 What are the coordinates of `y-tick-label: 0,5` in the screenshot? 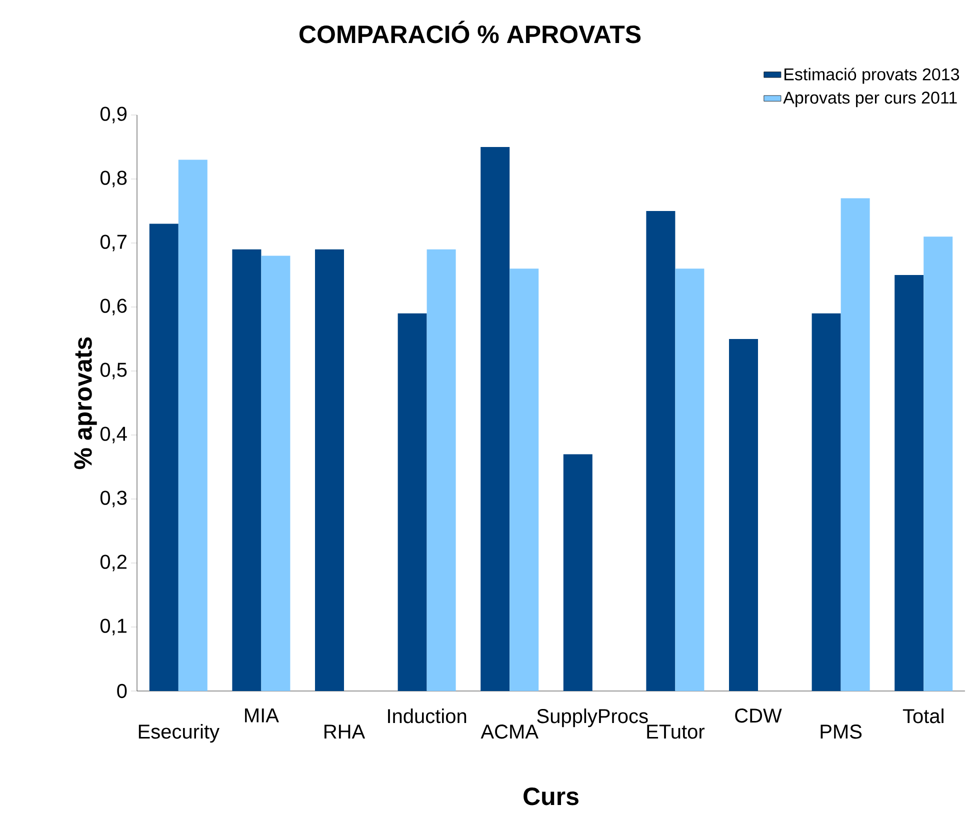 It's located at (113, 371).